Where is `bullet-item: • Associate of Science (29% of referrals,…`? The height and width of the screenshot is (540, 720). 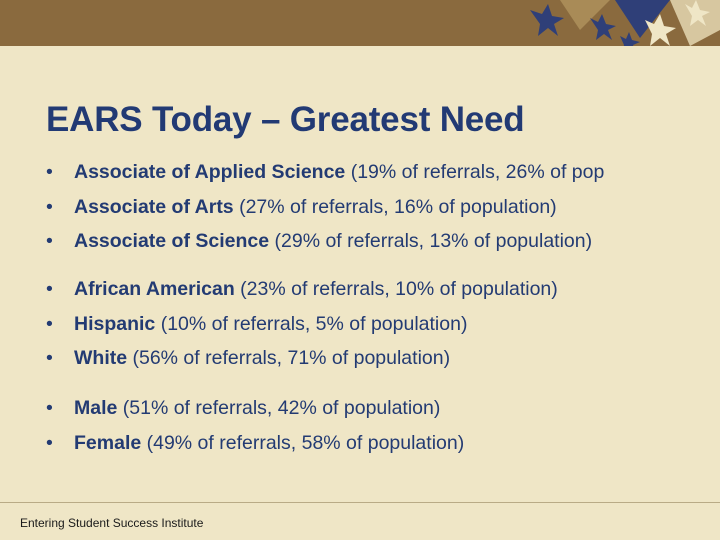
bullet-item: • Associate of Science (29% of referrals,… is located at coordinates (325, 241).